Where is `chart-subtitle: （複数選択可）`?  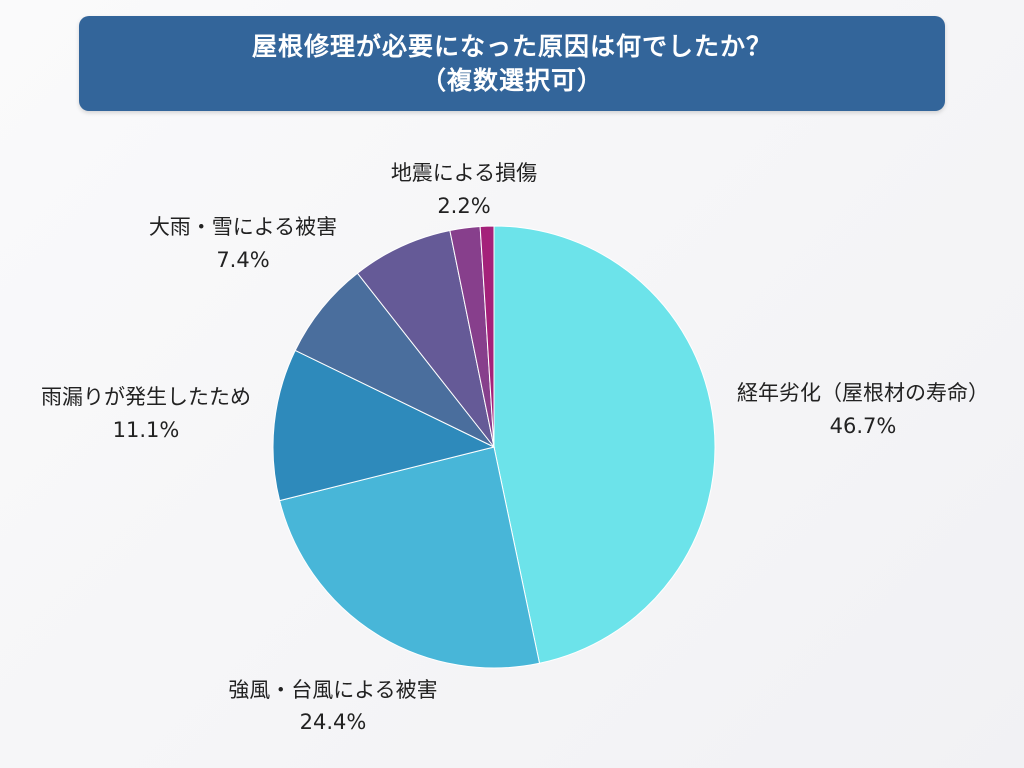 chart-subtitle: （複数選択可） is located at coordinates (511, 80).